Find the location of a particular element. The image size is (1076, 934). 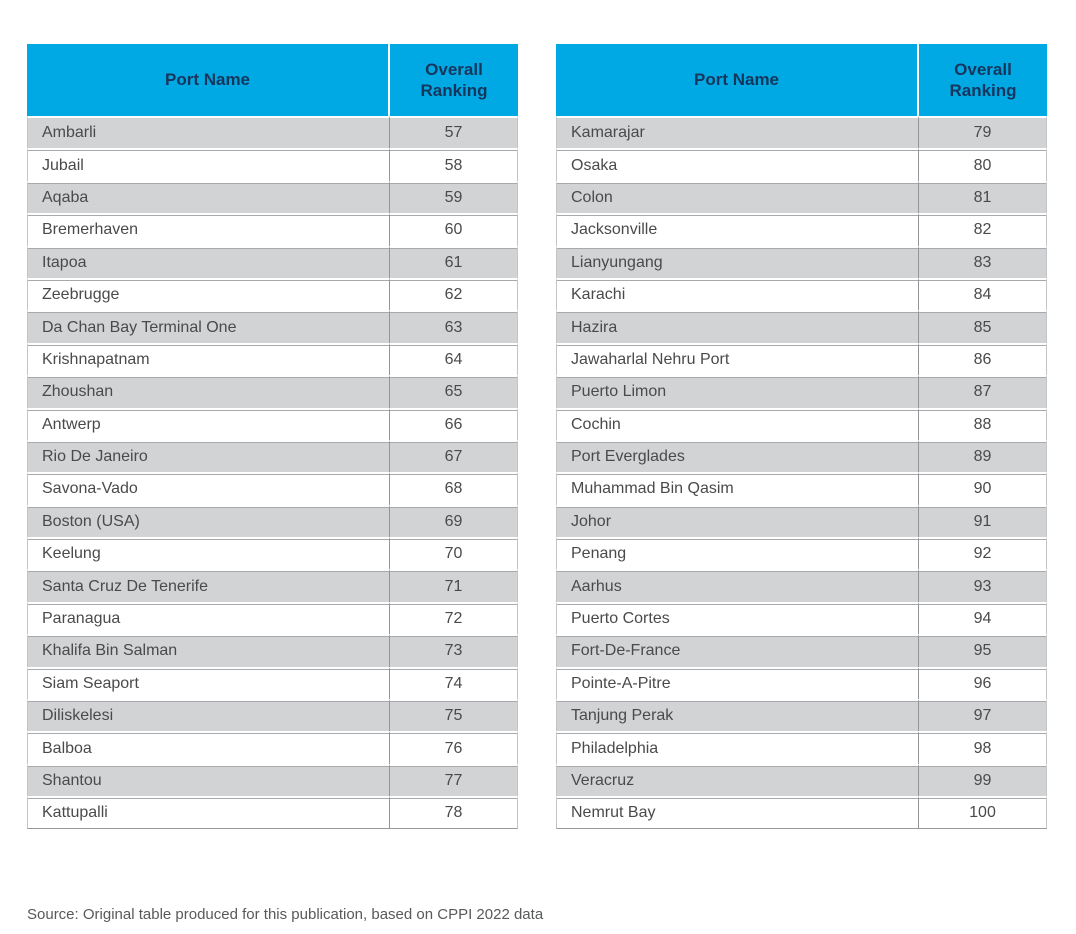

table-row: Lianyungang 83 is located at coordinates (801, 261).